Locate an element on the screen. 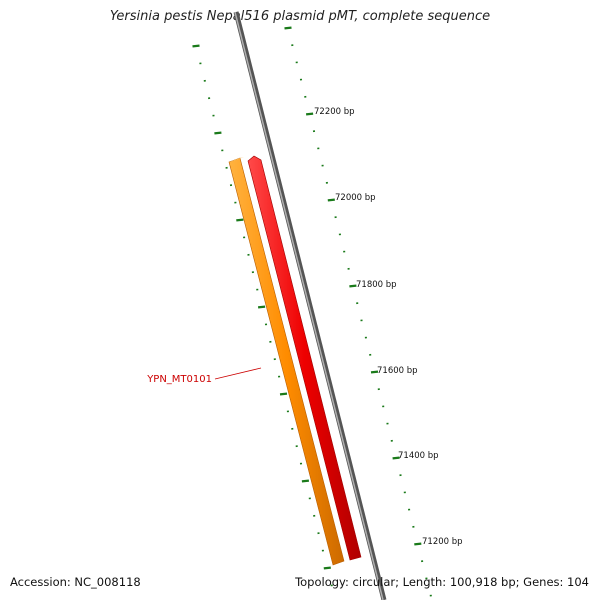 The width and height of the screenshot is (600, 600). gene-red is located at coordinates (304, 358).